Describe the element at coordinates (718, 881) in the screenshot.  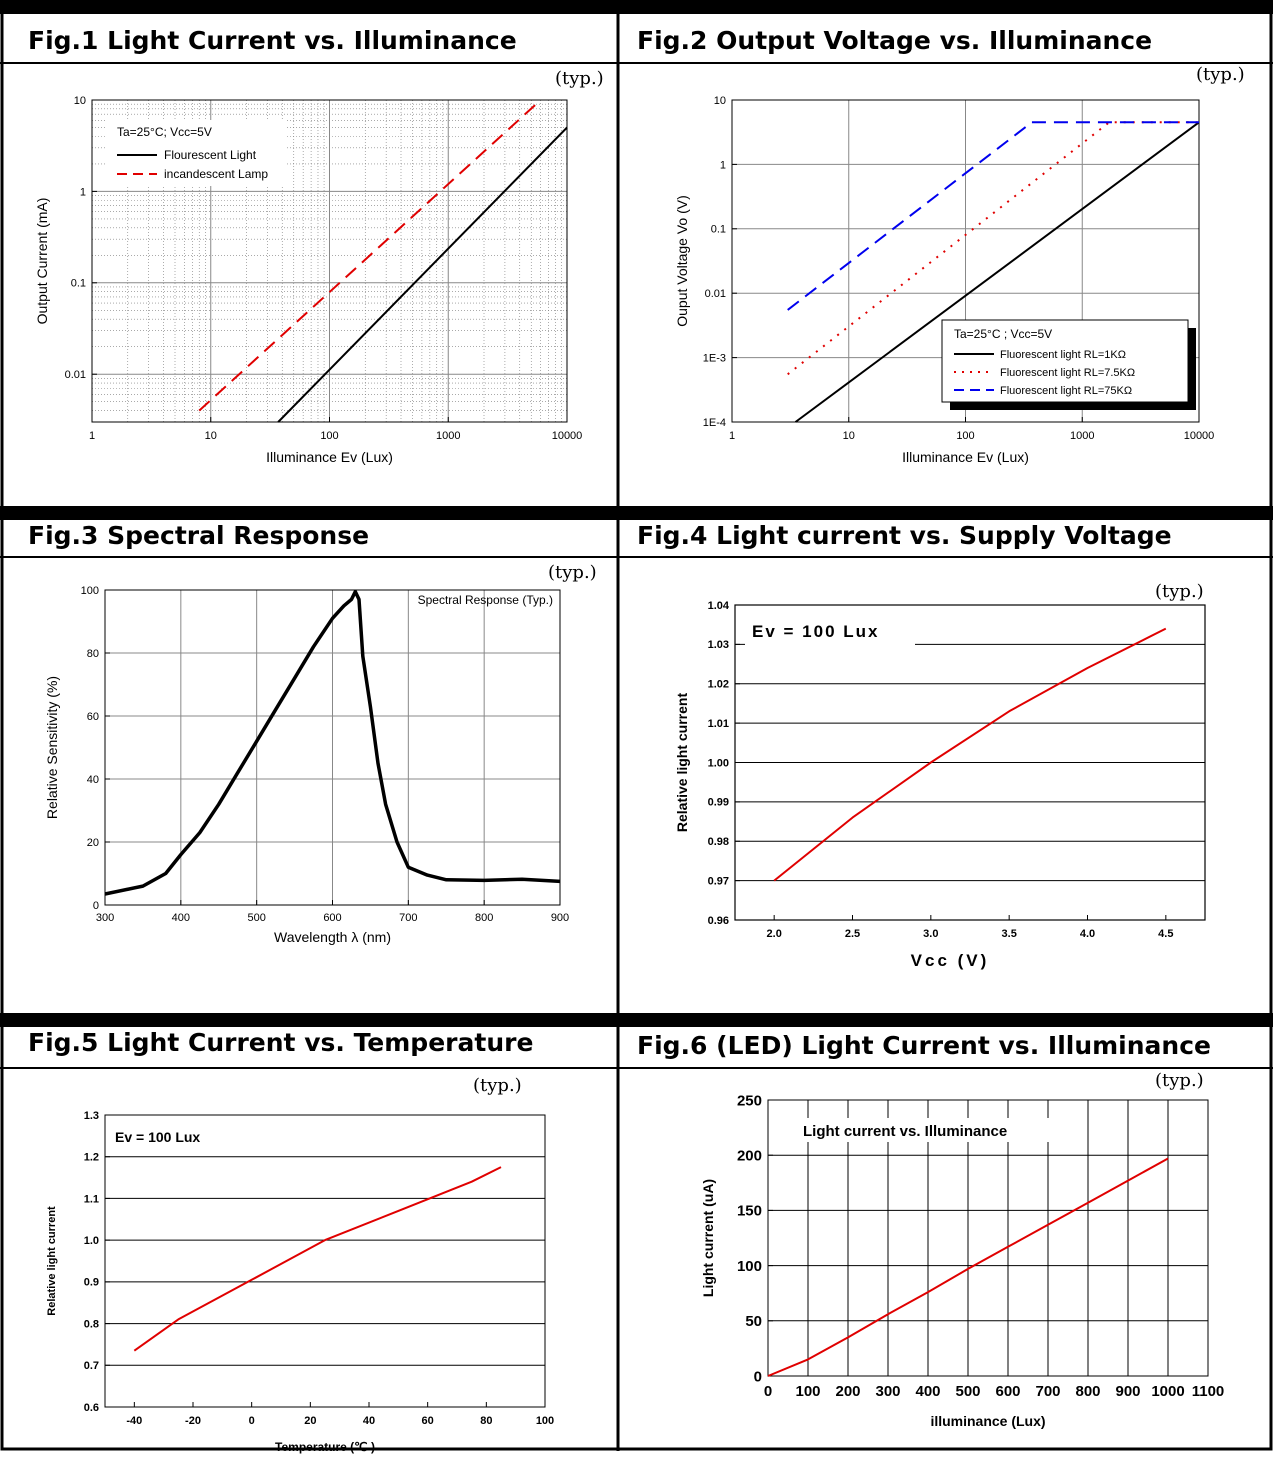
I see `y-tick-label: 0.97` at that location.